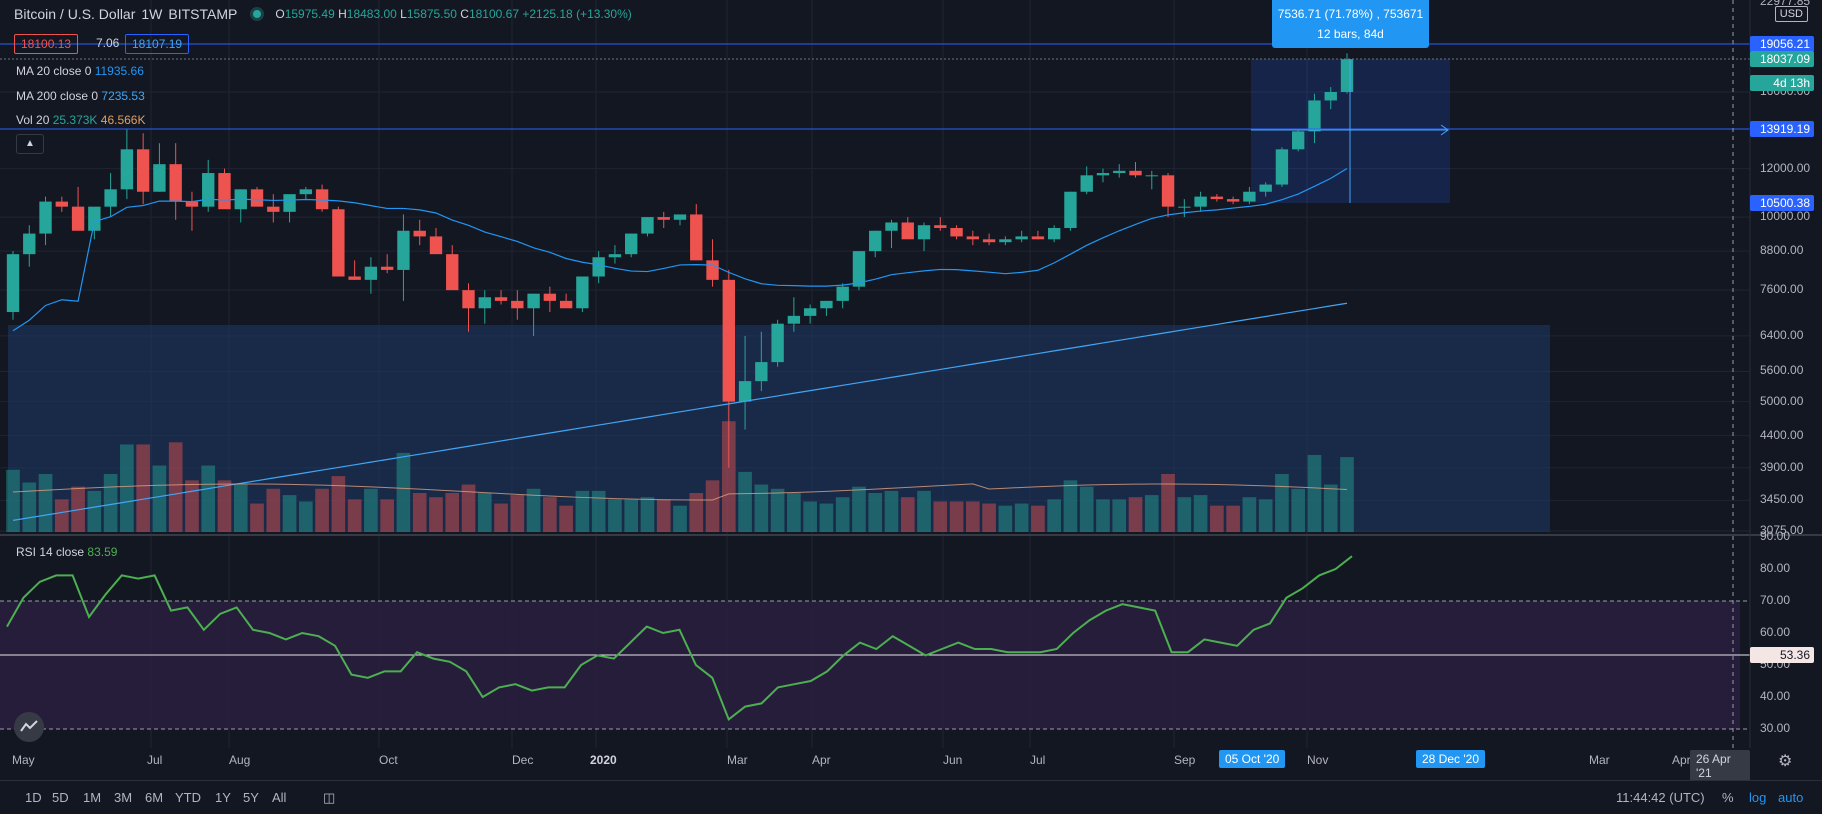 The width and height of the screenshot is (1822, 814). Describe the element at coordinates (92, 797) in the screenshot. I see `range-1m-button: 1M` at that location.